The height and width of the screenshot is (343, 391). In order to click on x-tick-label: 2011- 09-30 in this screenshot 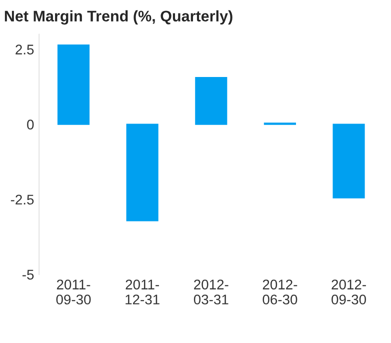, I will do `click(73, 292)`.